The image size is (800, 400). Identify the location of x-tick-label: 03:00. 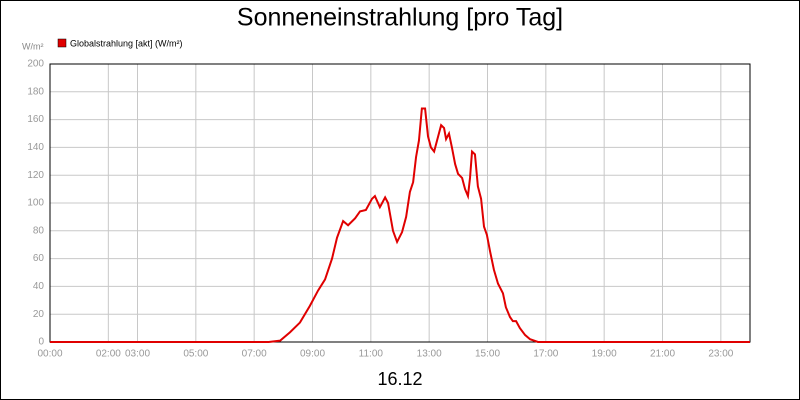
(137, 354).